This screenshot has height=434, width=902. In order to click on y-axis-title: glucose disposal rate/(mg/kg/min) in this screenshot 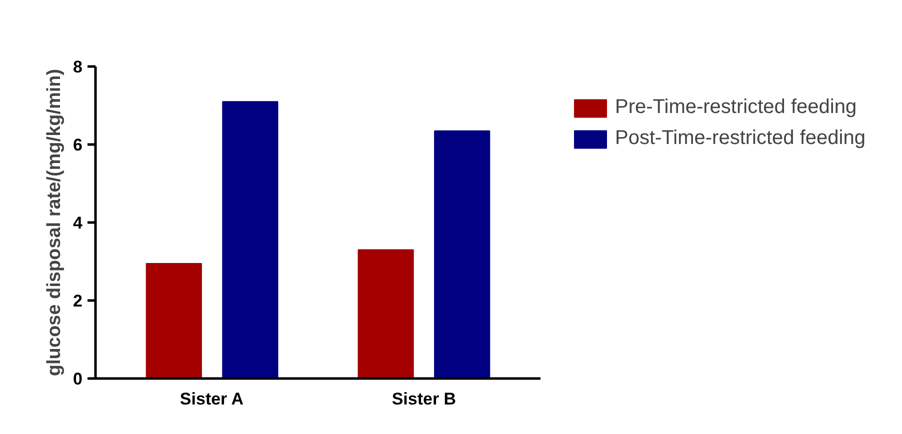, I will do `click(55, 222)`.